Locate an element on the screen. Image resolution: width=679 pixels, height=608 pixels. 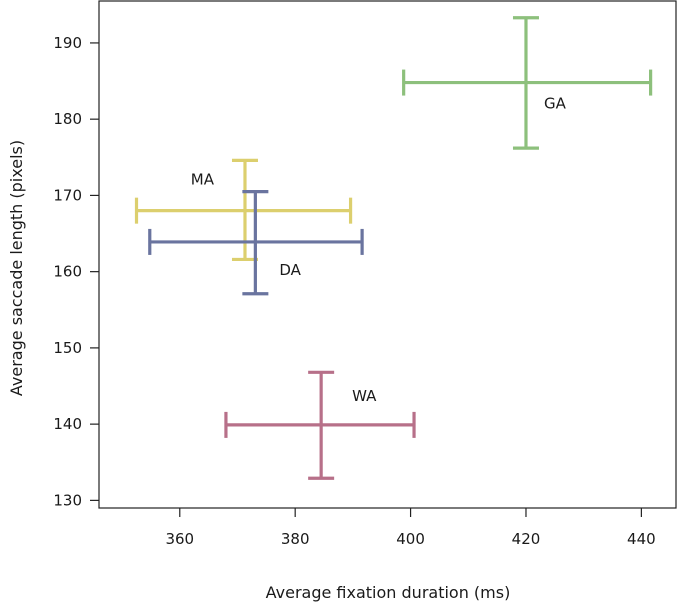
y-axis-label: Average saccade length (pixels) is located at coordinates (16, 268).